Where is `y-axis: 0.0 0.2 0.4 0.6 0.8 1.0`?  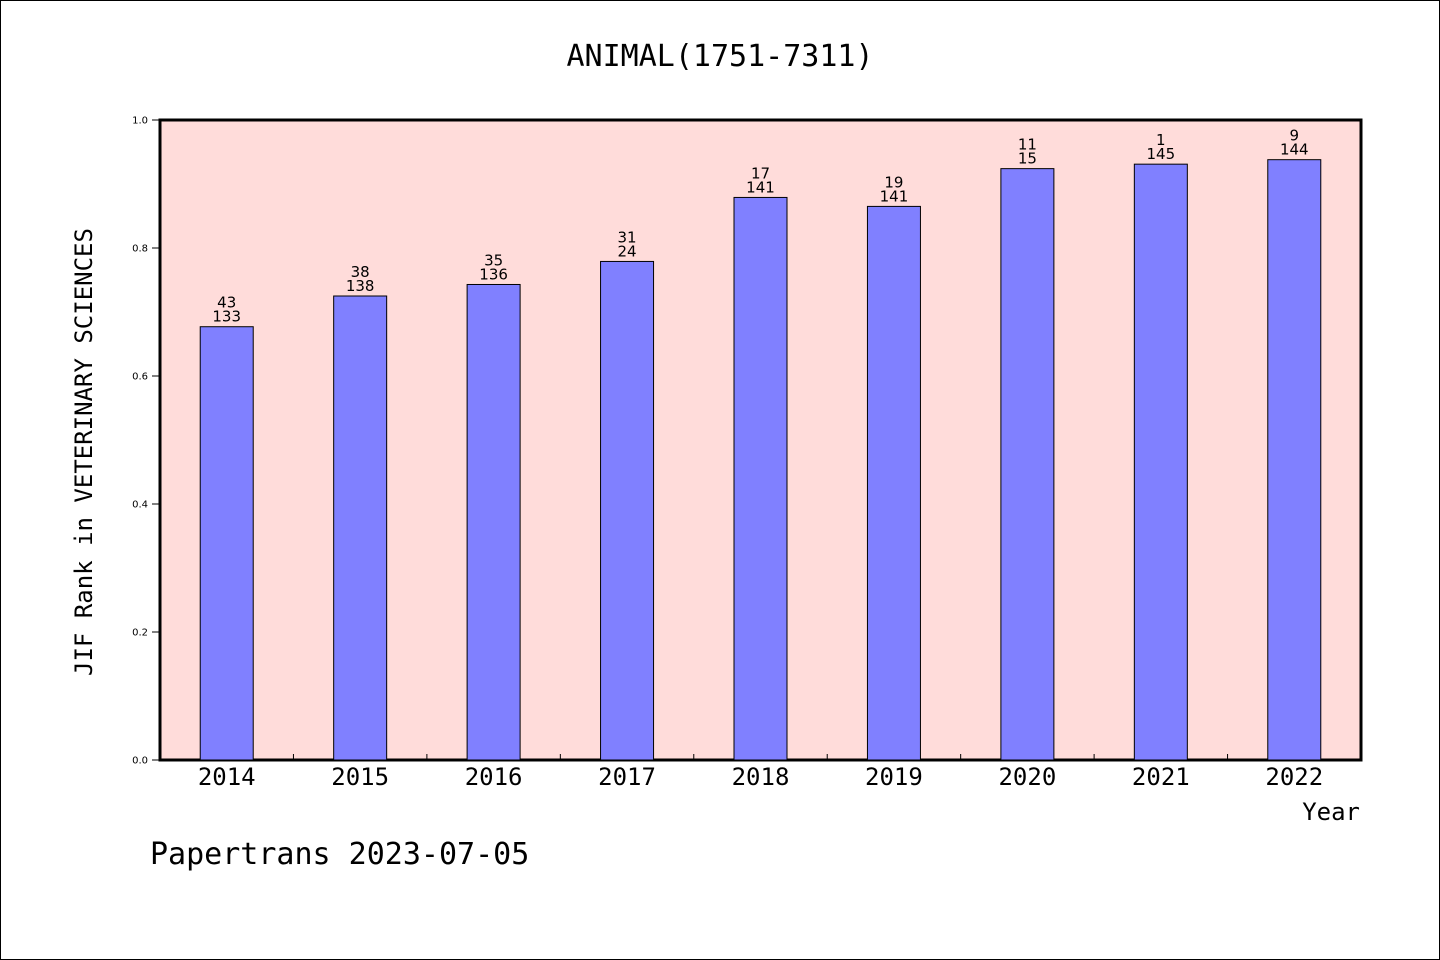 y-axis: 0.0 0.2 0.4 0.6 0.8 1.0 is located at coordinates (146, 441).